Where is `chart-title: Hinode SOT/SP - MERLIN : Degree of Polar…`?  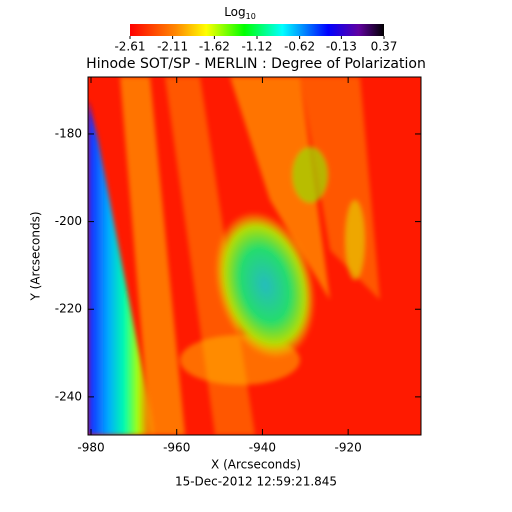
chart-title: Hinode SOT/SP - MERLIN : Degree of Polar… is located at coordinates (256, 64).